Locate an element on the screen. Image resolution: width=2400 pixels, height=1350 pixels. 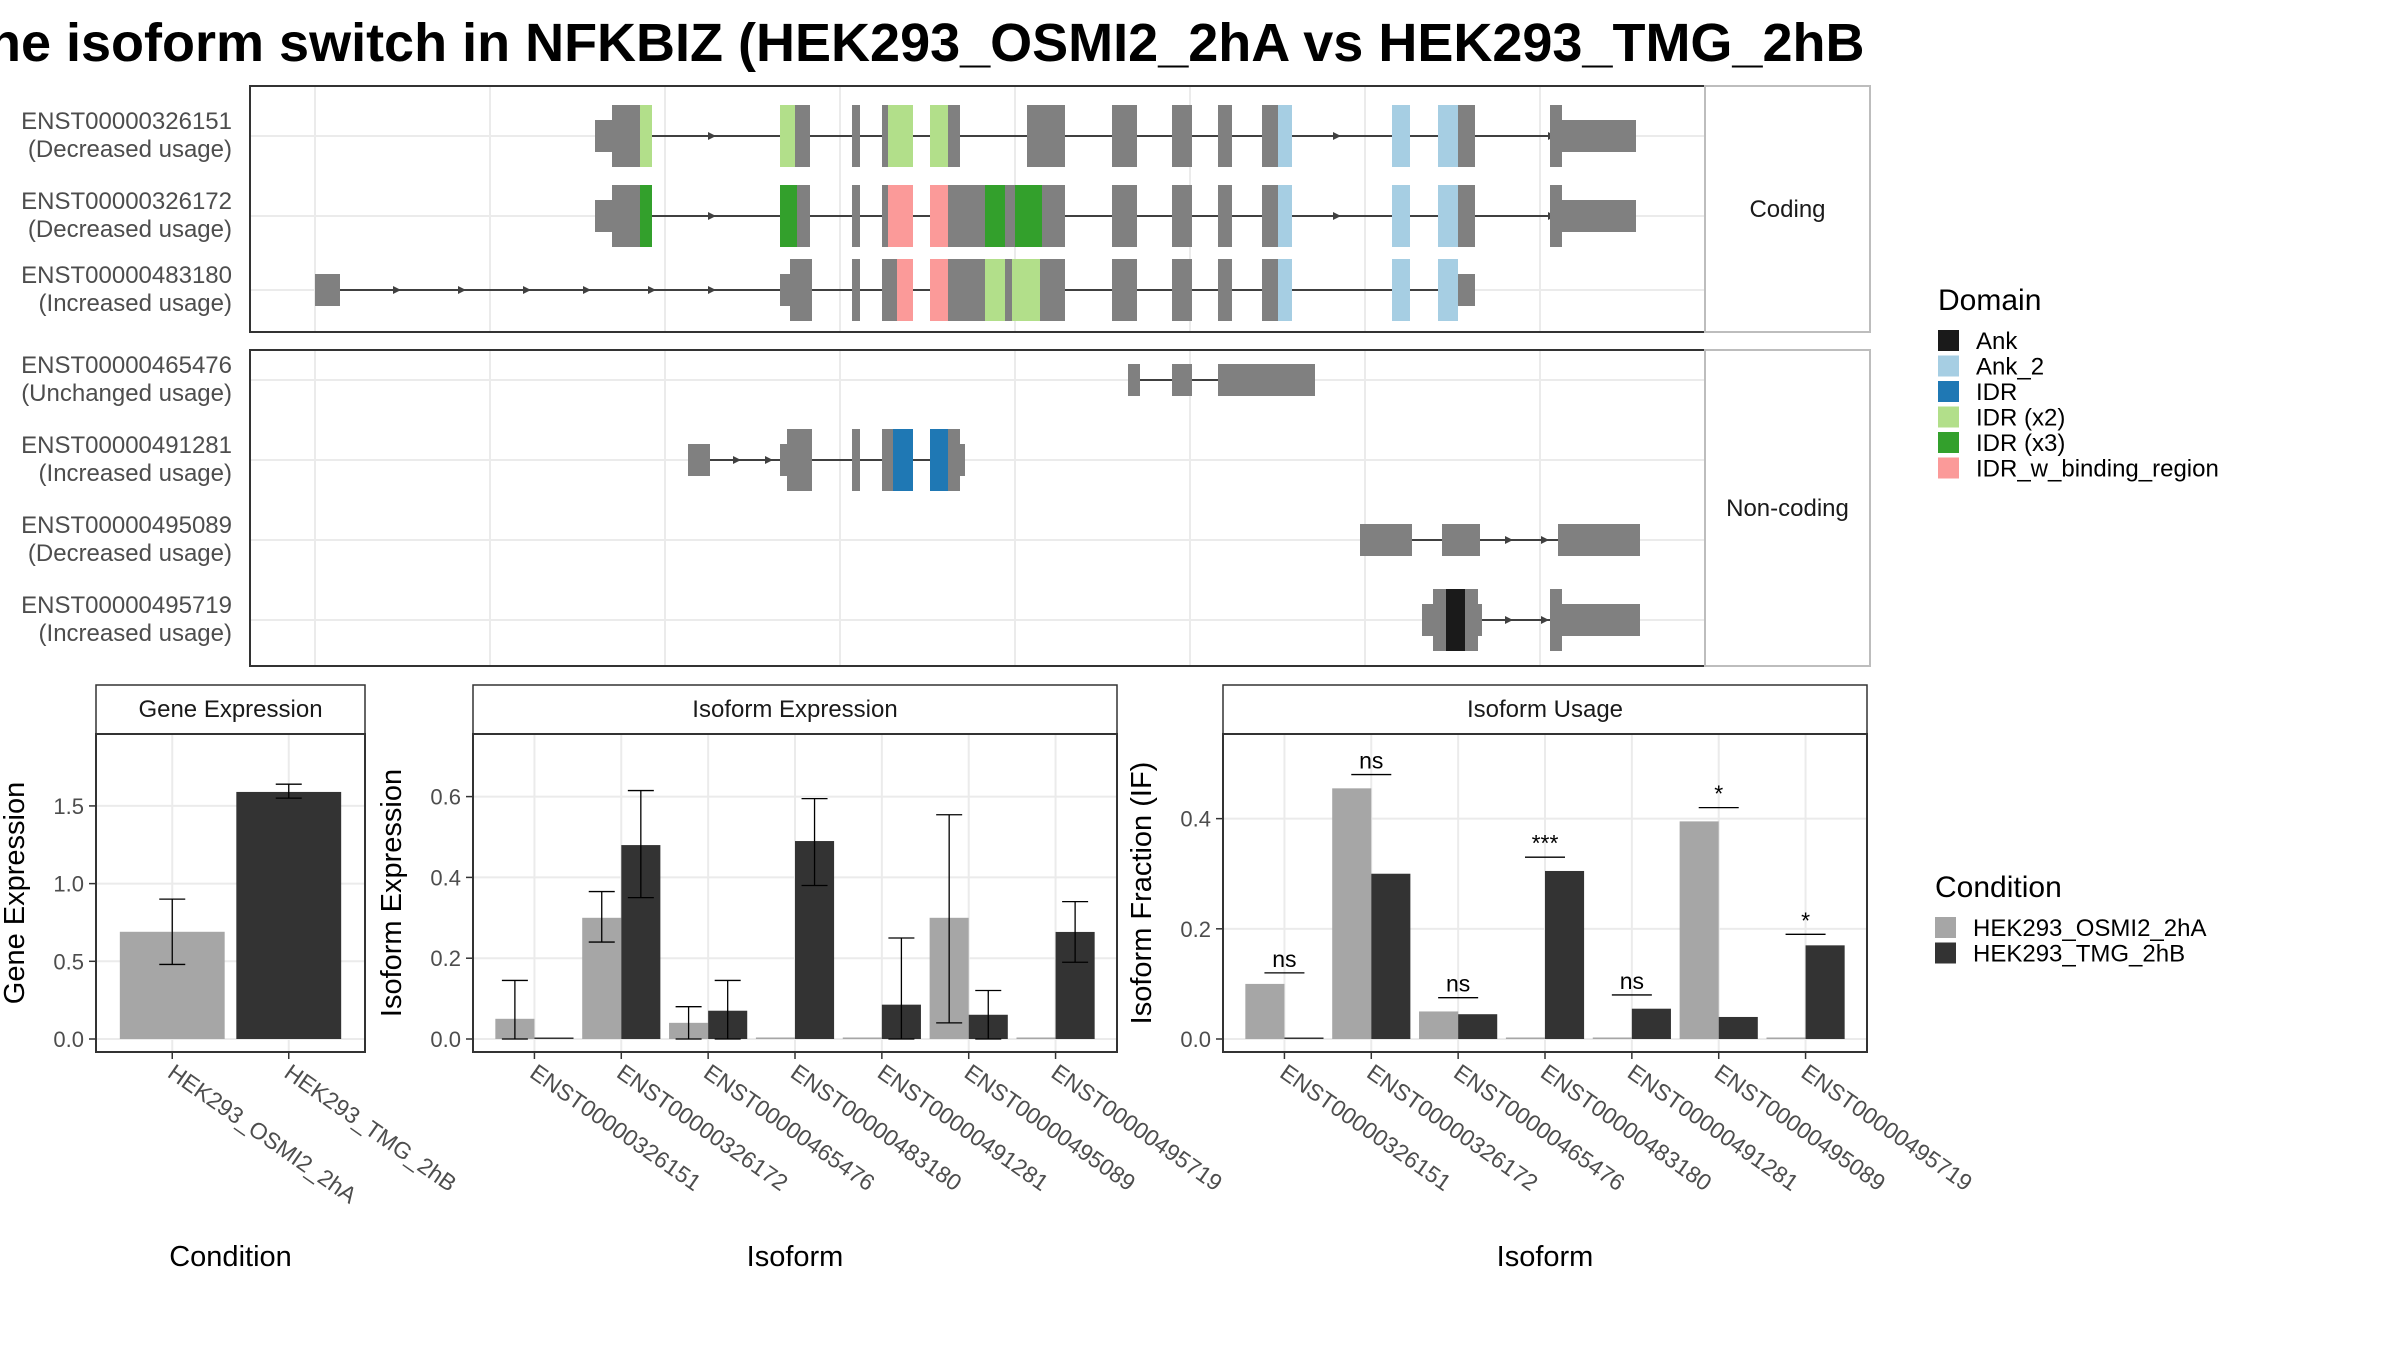
y-axis-title: Isoform Expression is located at coordinates (392, 893).